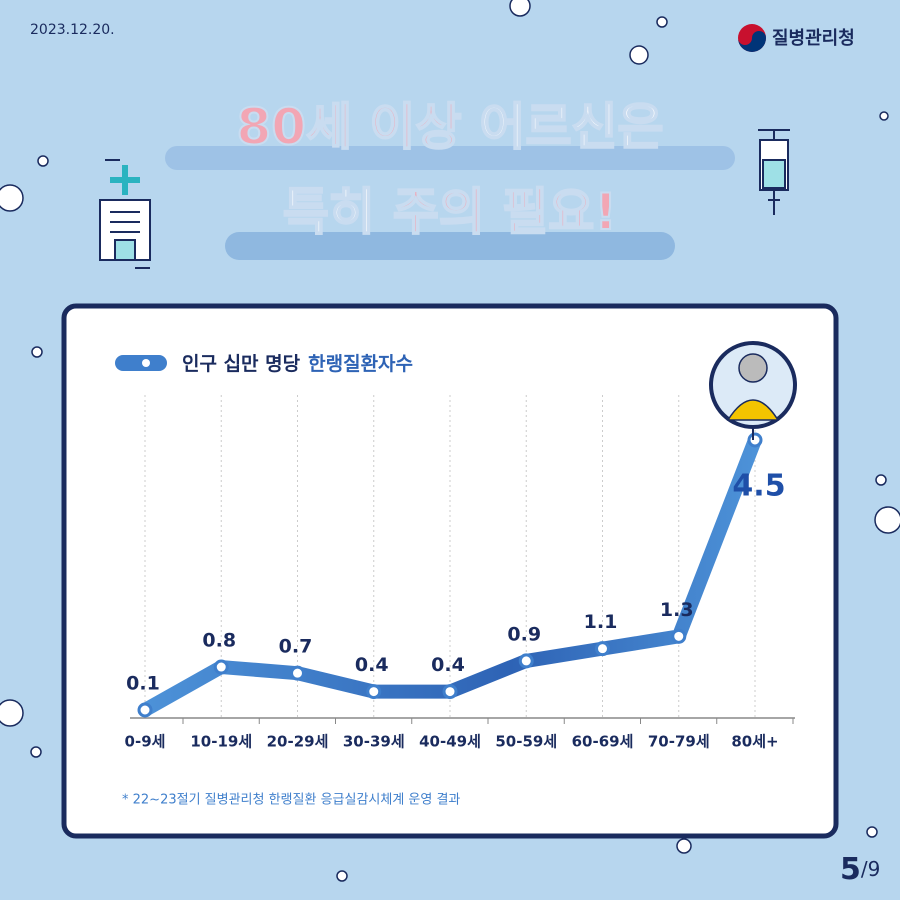  What do you see at coordinates (221, 742) in the screenshot?
I see `x-tick-label: 10-19세` at bounding box center [221, 742].